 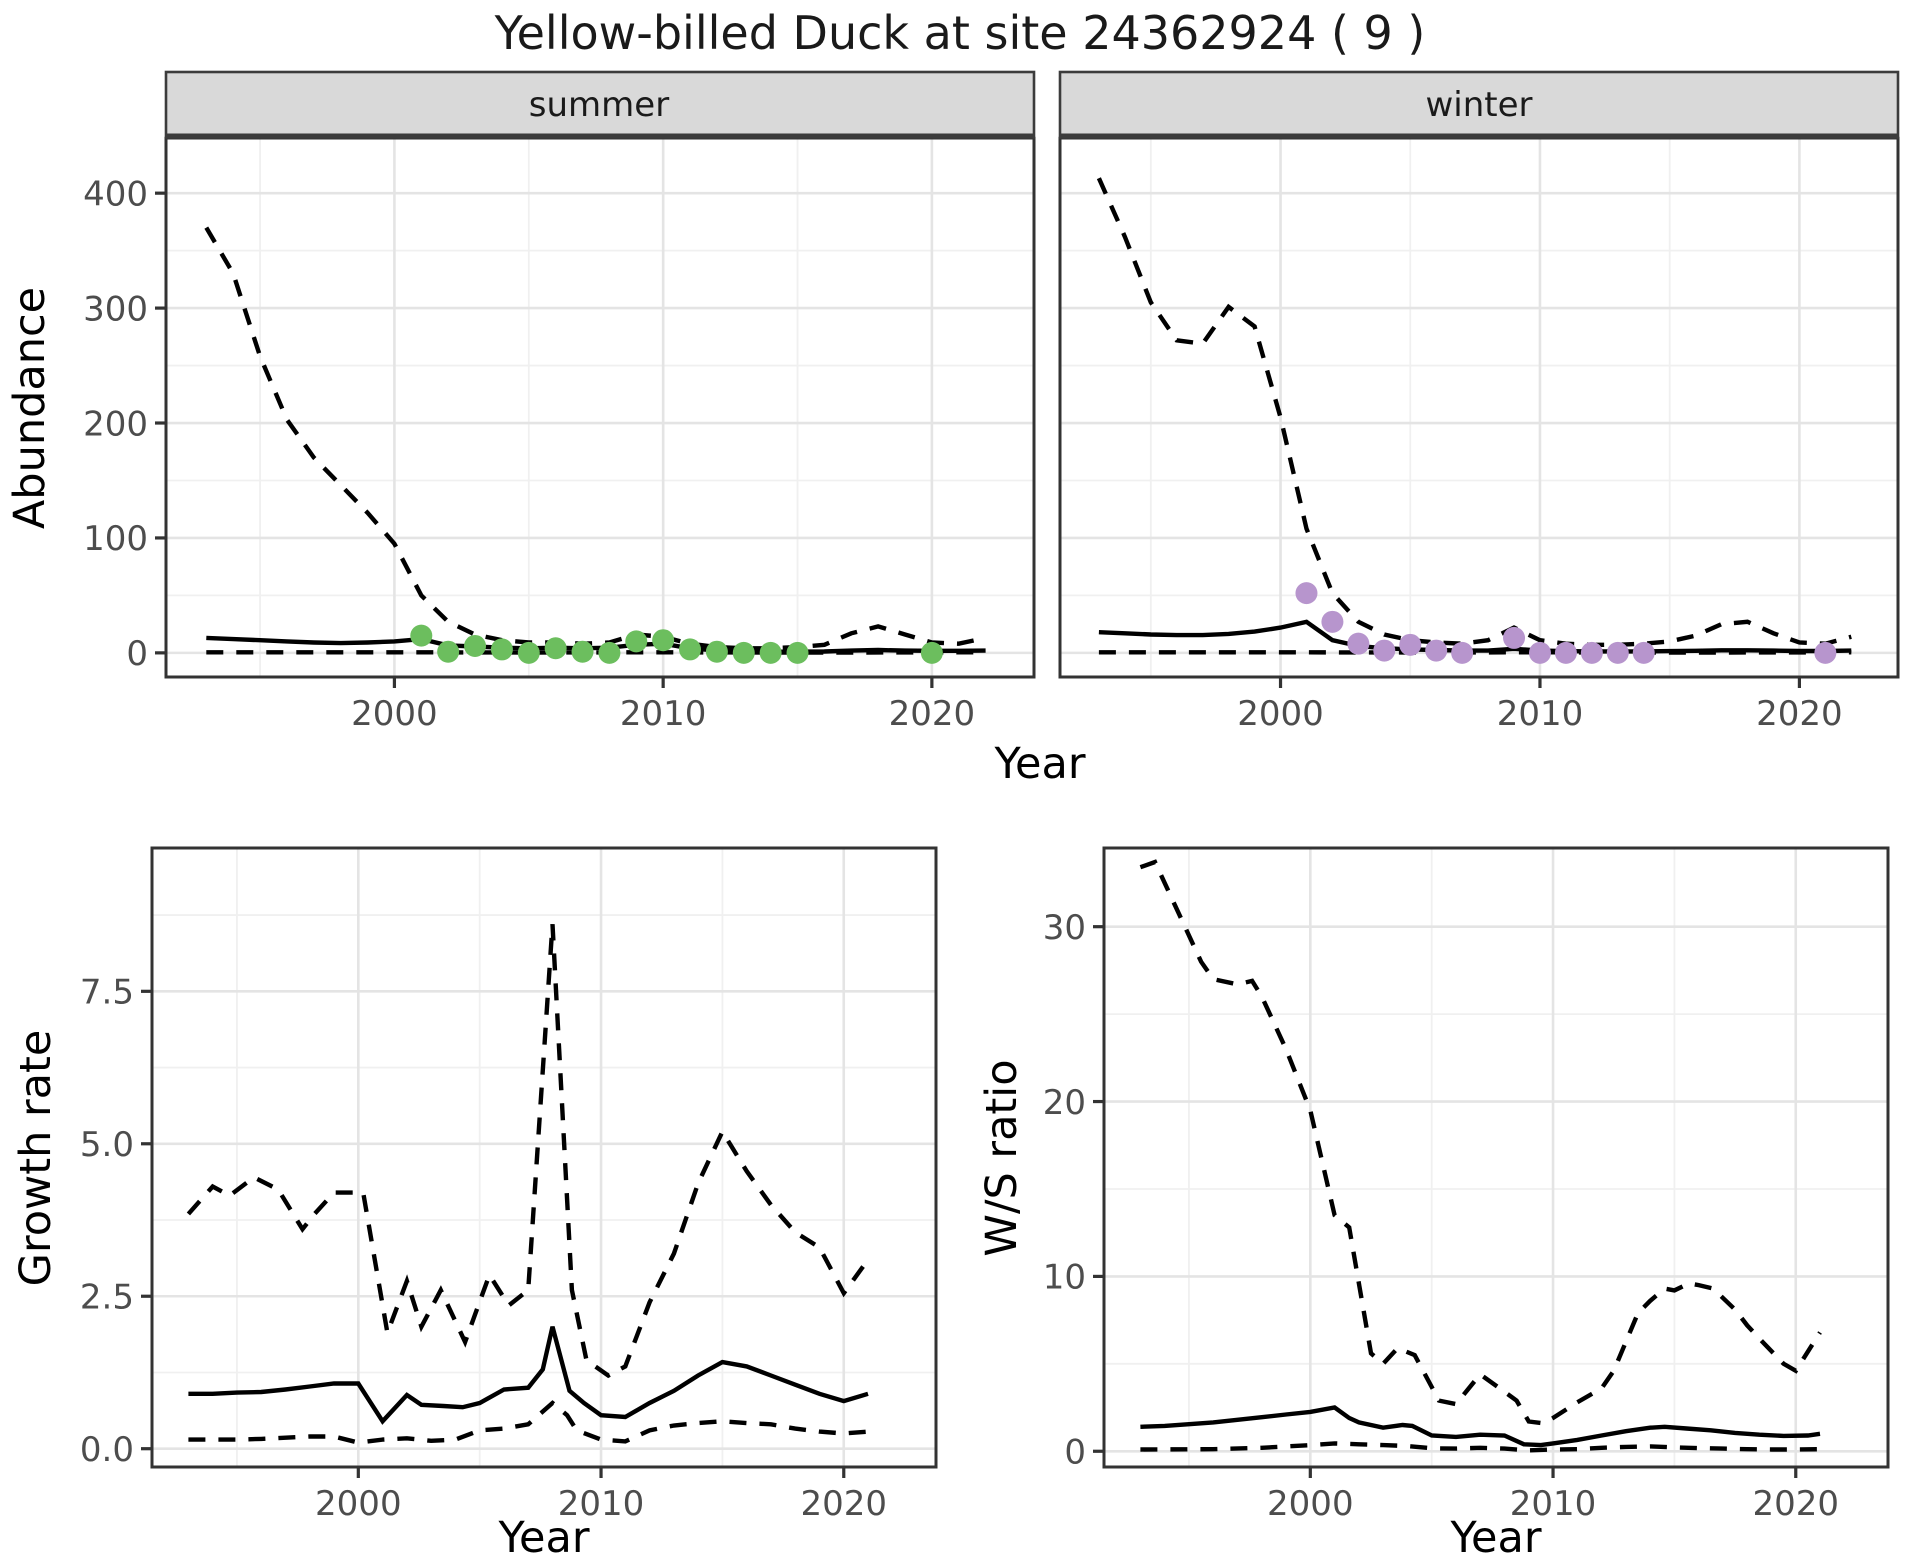 I want to click on y-tick-label: 300, so click(x=115, y=309).